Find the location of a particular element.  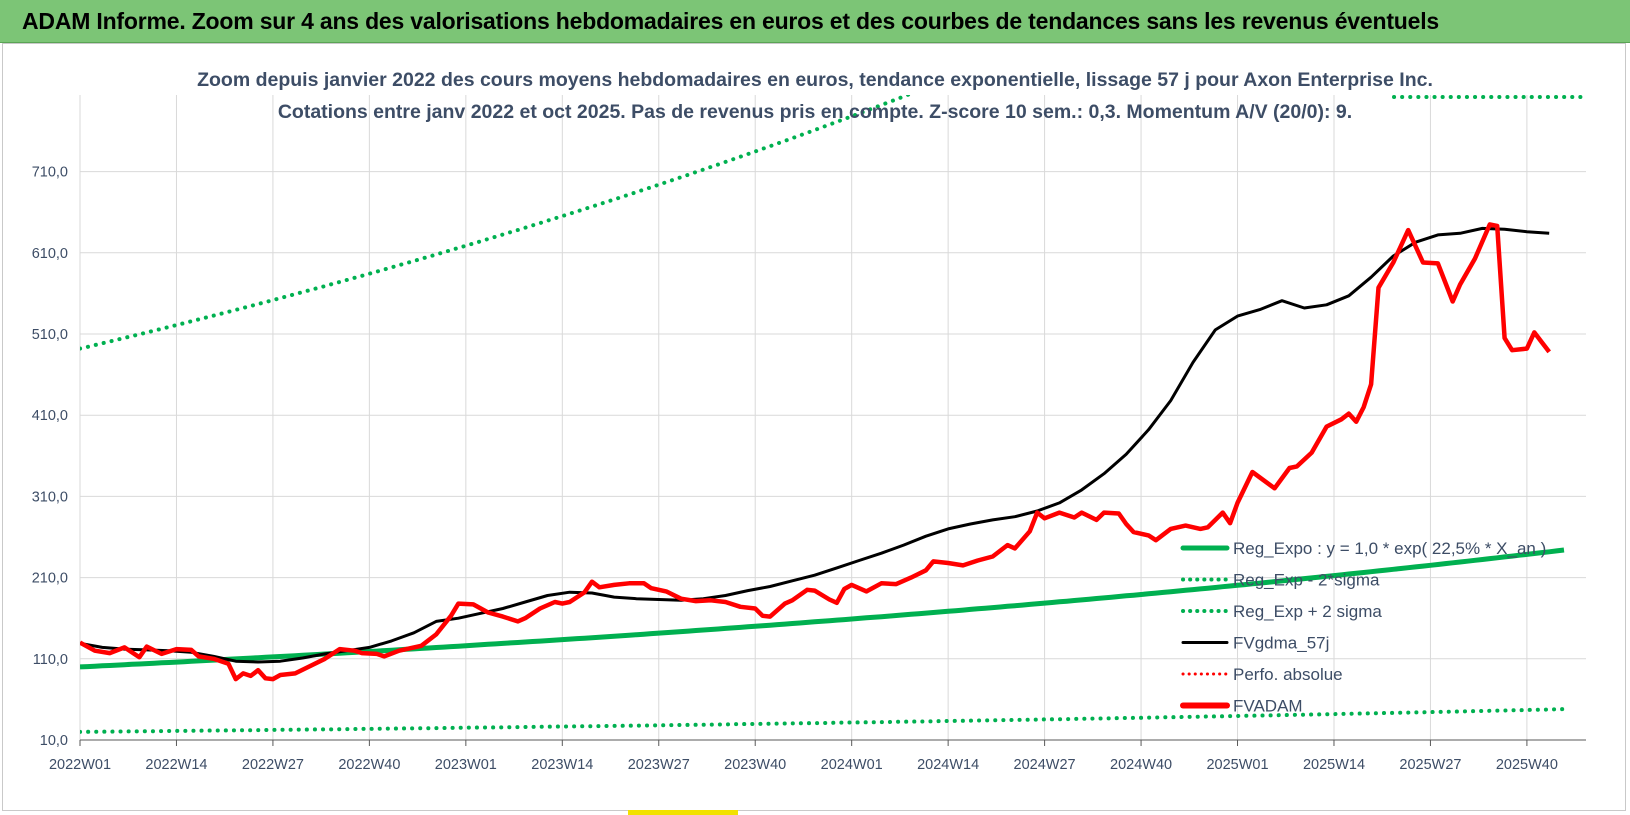

legend-label: FVgdma_57j is located at coordinates (1281, 643).